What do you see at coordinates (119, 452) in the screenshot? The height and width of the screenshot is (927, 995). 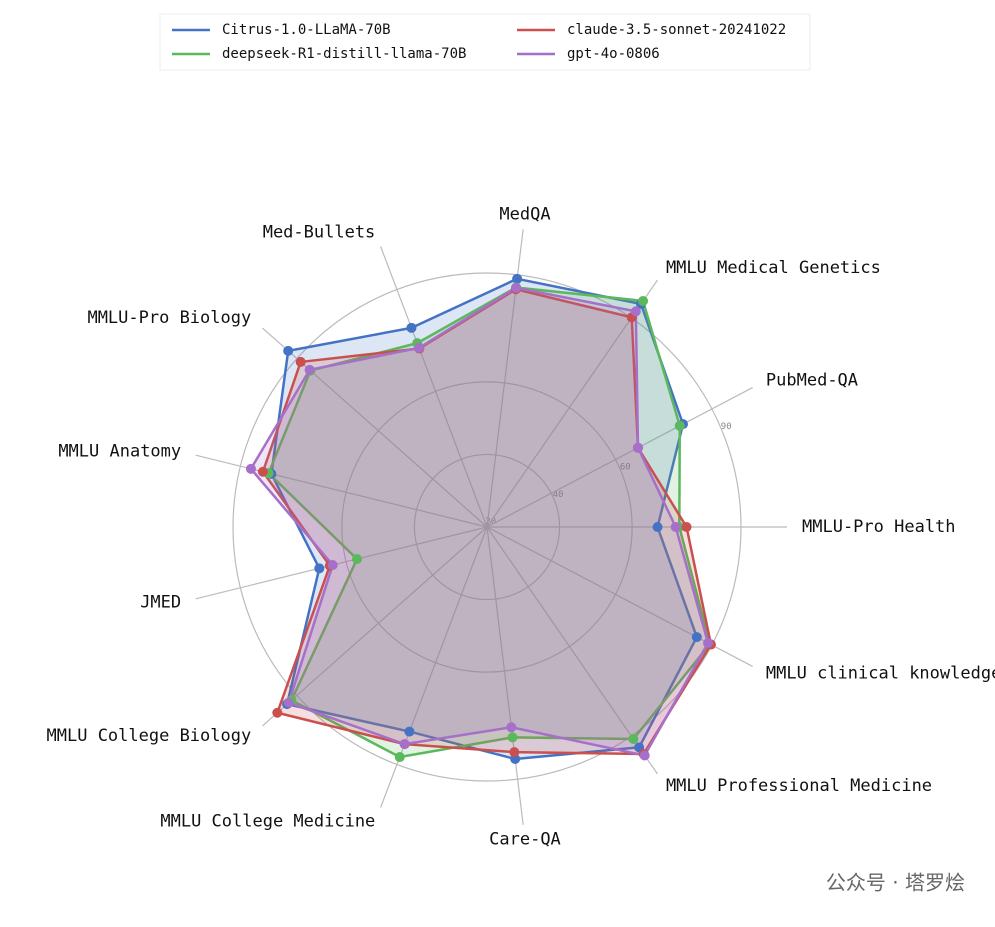 I see `category-label: MMLU Anatomy` at bounding box center [119, 452].